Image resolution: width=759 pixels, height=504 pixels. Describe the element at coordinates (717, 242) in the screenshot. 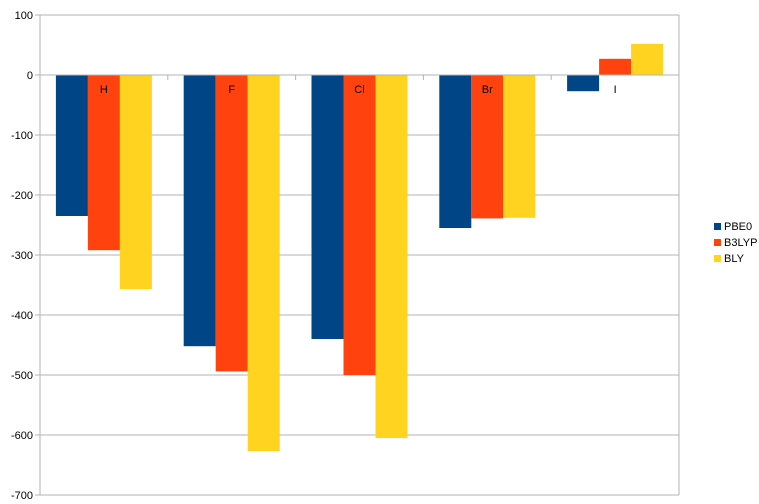

I see `legend-swatch-b3lyp` at that location.